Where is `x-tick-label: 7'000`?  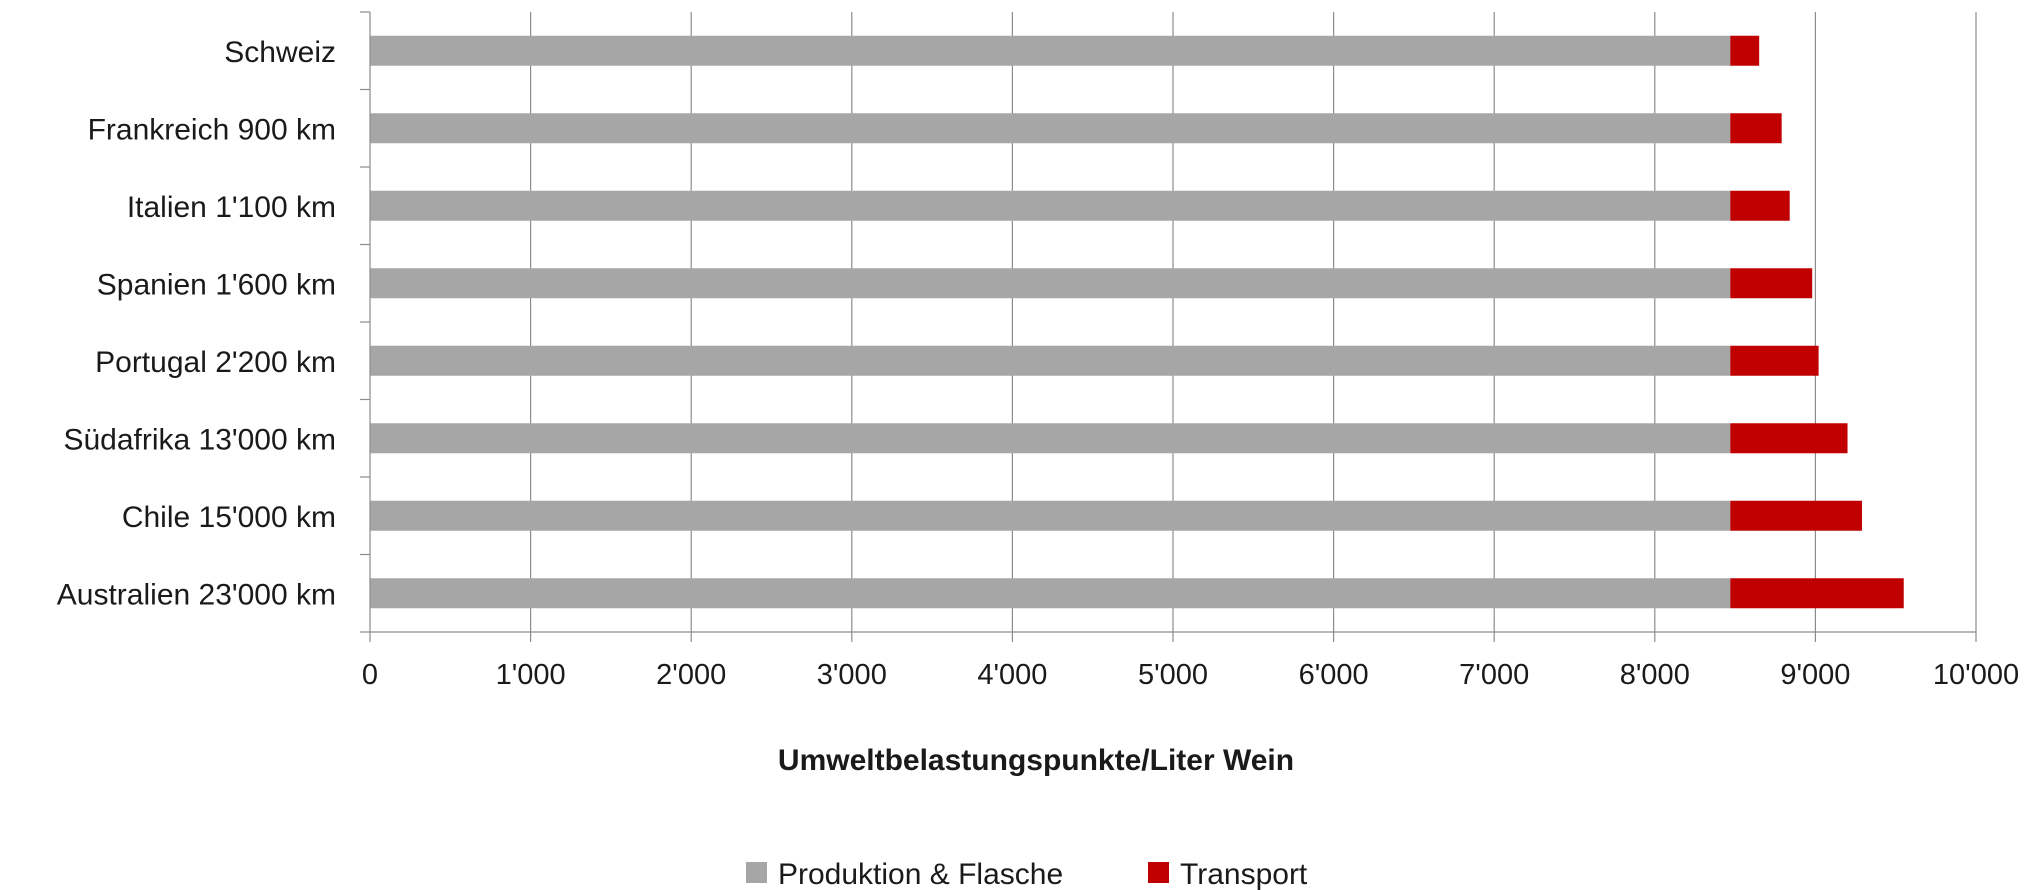 x-tick-label: 7'000 is located at coordinates (1494, 675).